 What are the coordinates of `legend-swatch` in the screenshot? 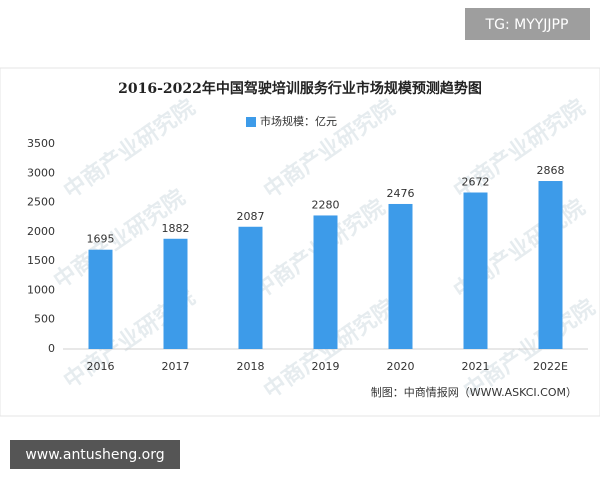 It's located at (251, 122).